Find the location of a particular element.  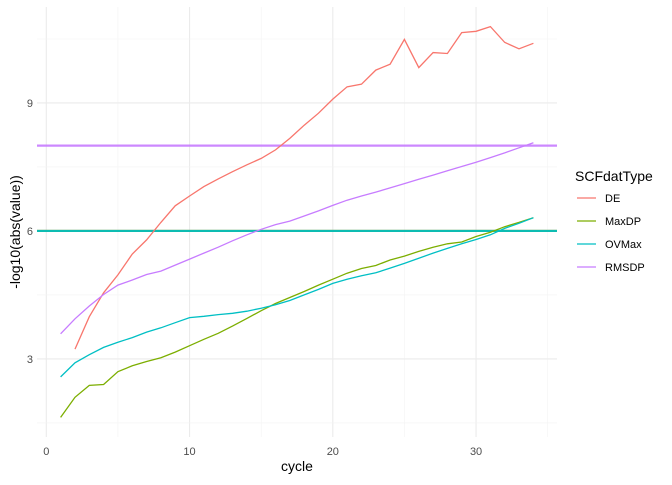

y-tick-label: 9 is located at coordinates (30, 104).